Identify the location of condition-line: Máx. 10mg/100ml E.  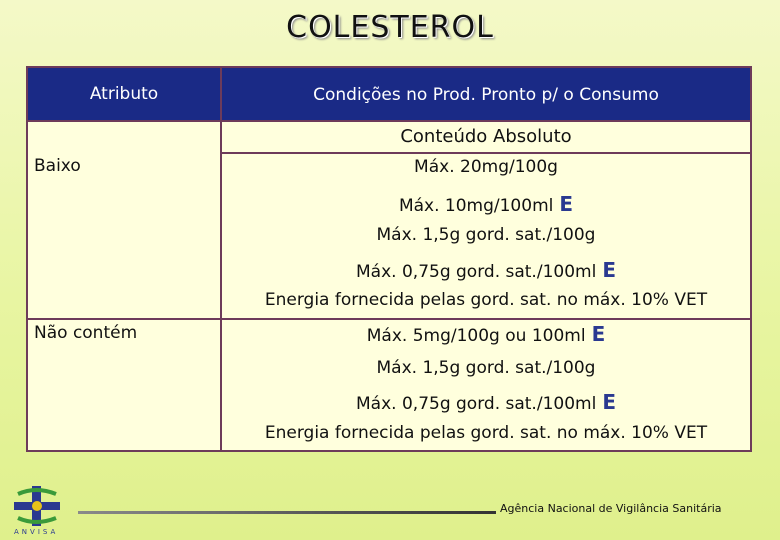
(486, 204).